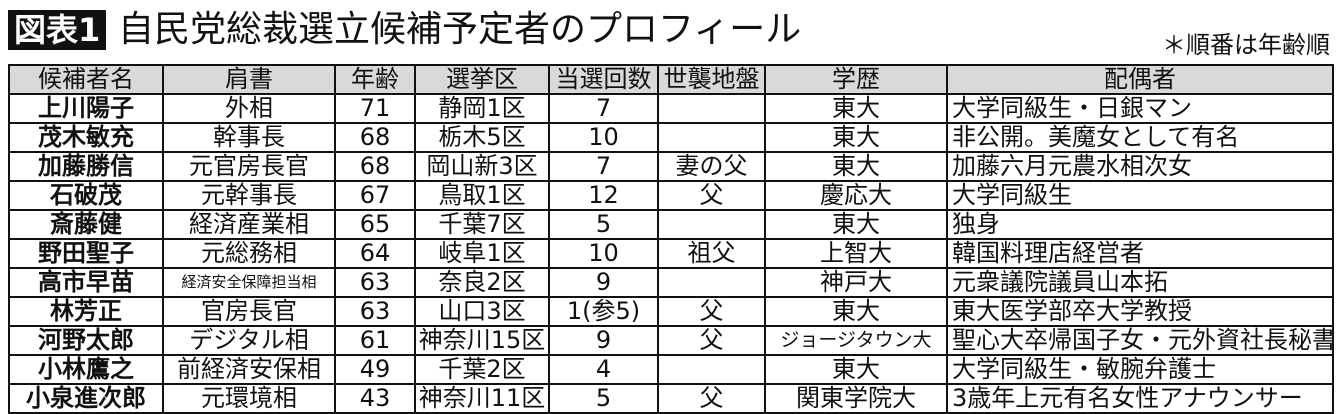  I want to click on cell-title: 経済産業相, so click(249, 224).